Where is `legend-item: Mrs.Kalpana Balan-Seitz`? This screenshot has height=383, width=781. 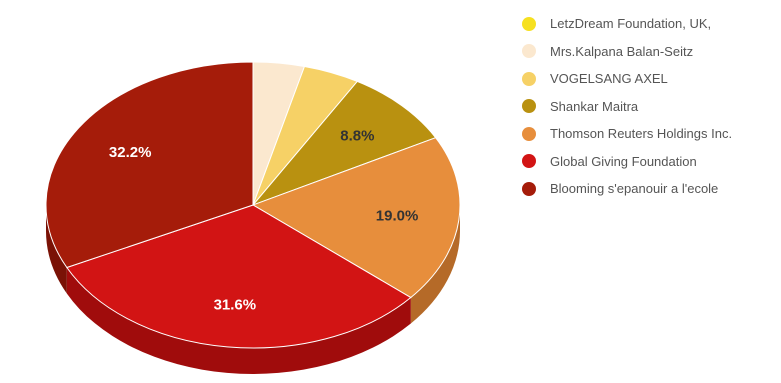
legend-item: Mrs.Kalpana Balan-Seitz is located at coordinates (627, 52).